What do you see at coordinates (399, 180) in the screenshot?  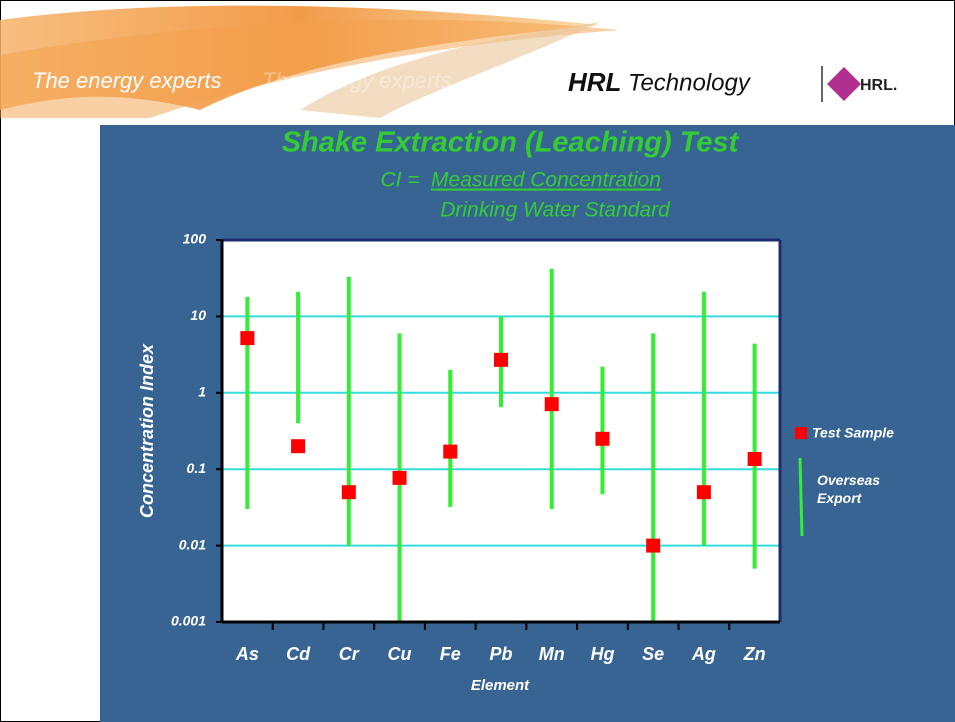 I see `subtitle-lhs: CI =` at bounding box center [399, 180].